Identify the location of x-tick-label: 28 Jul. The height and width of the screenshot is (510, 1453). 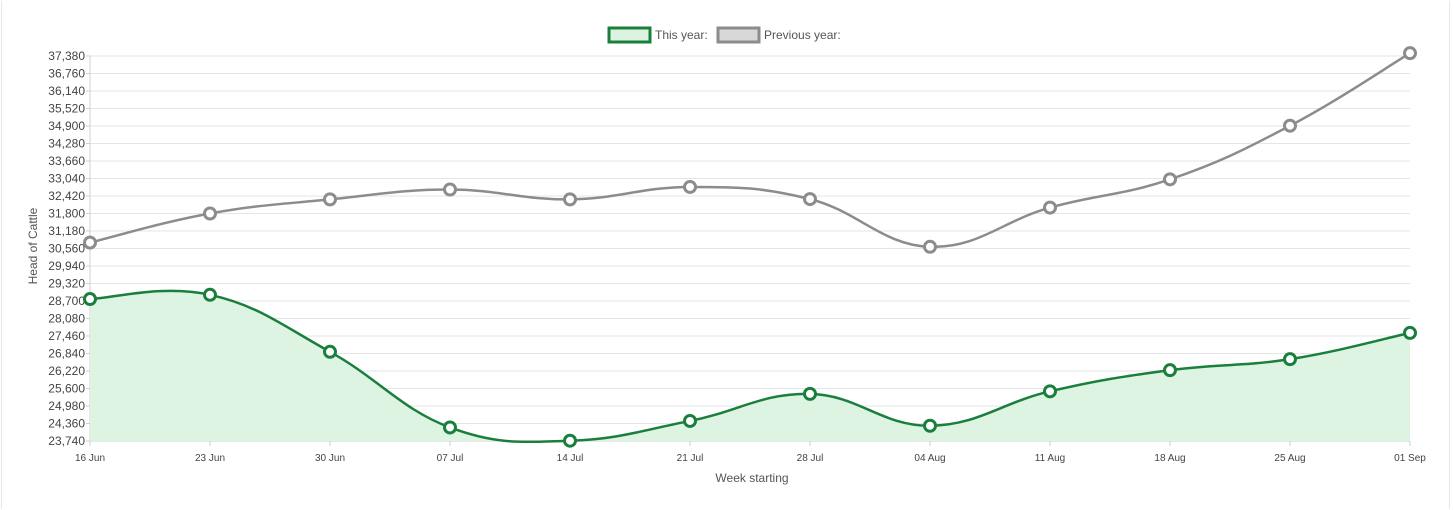
(810, 458).